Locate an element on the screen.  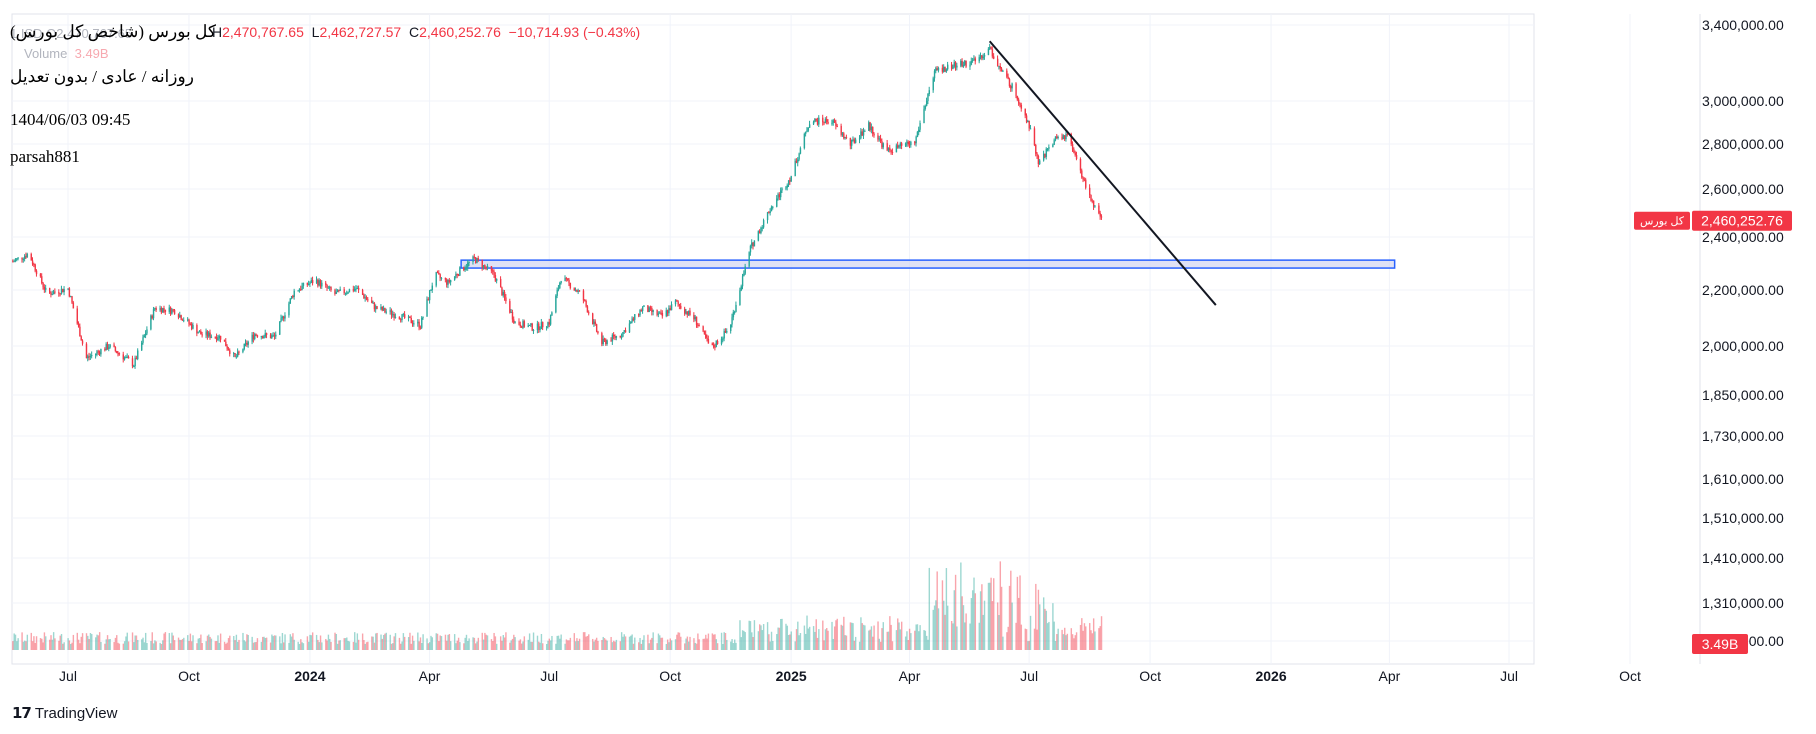
close-value: 2,460,252.76 is located at coordinates (460, 32).